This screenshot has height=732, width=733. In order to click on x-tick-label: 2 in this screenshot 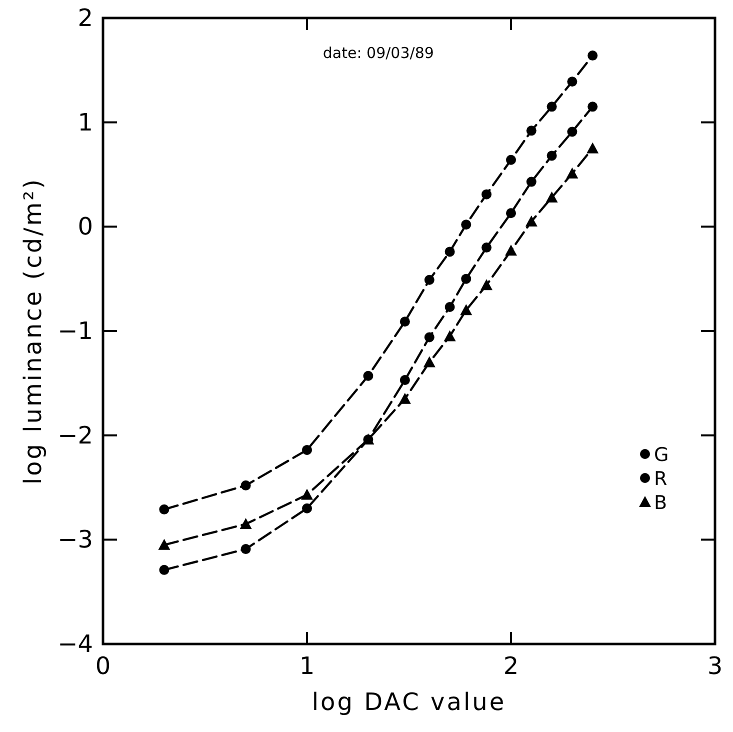, I will do `click(511, 666)`.